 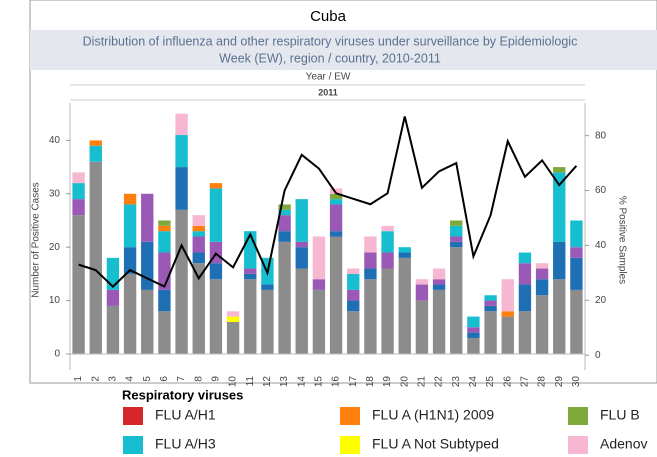 I want to click on x-tick-label: 23, so click(x=456, y=382).